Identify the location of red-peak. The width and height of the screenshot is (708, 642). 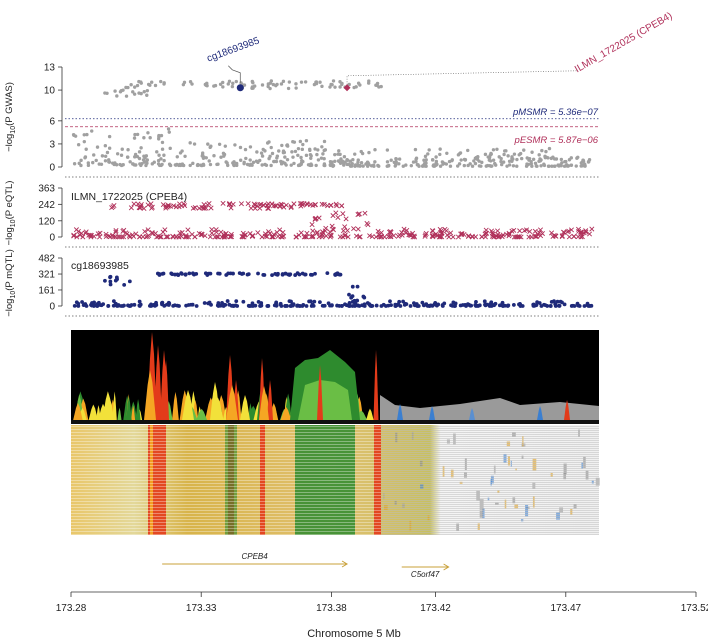
(320, 392).